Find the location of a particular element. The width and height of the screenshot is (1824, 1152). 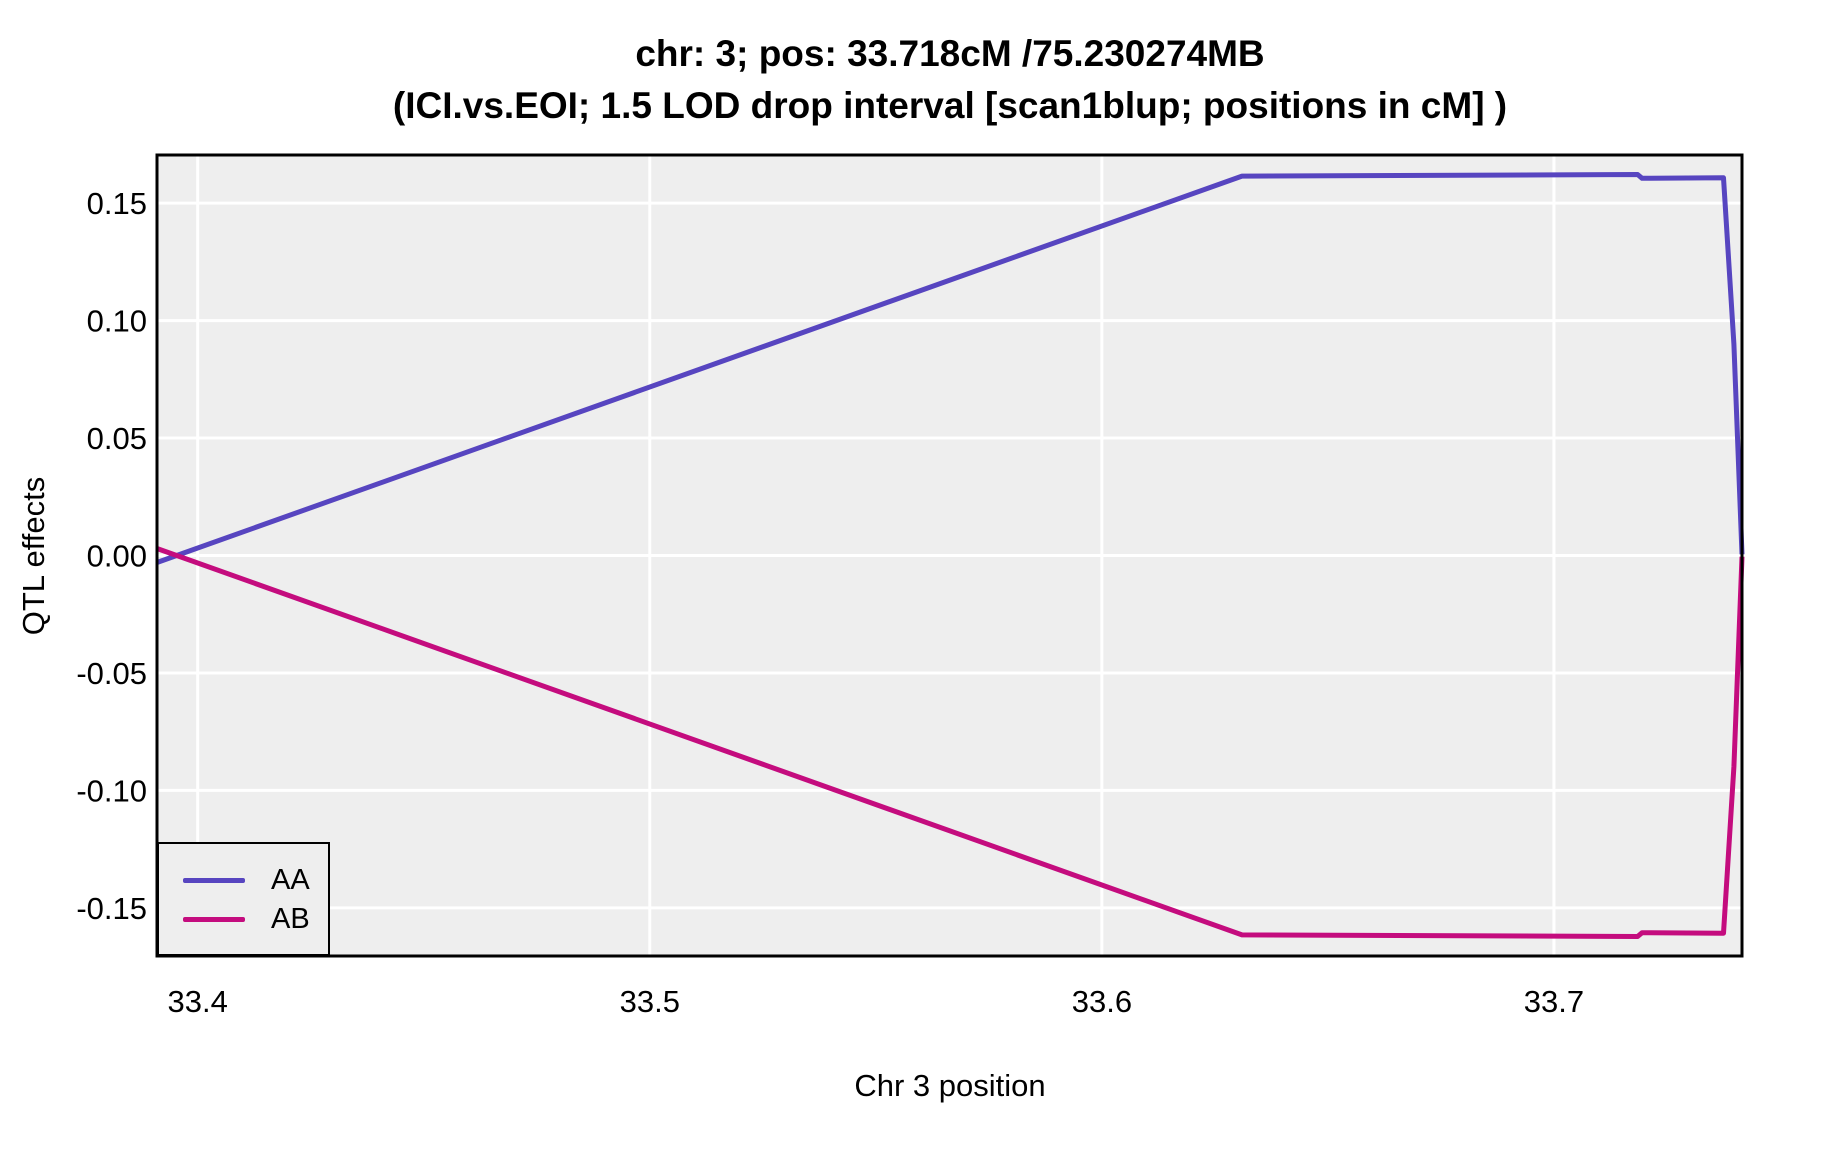

y-tick-label: -0.15 is located at coordinates (111, 908).